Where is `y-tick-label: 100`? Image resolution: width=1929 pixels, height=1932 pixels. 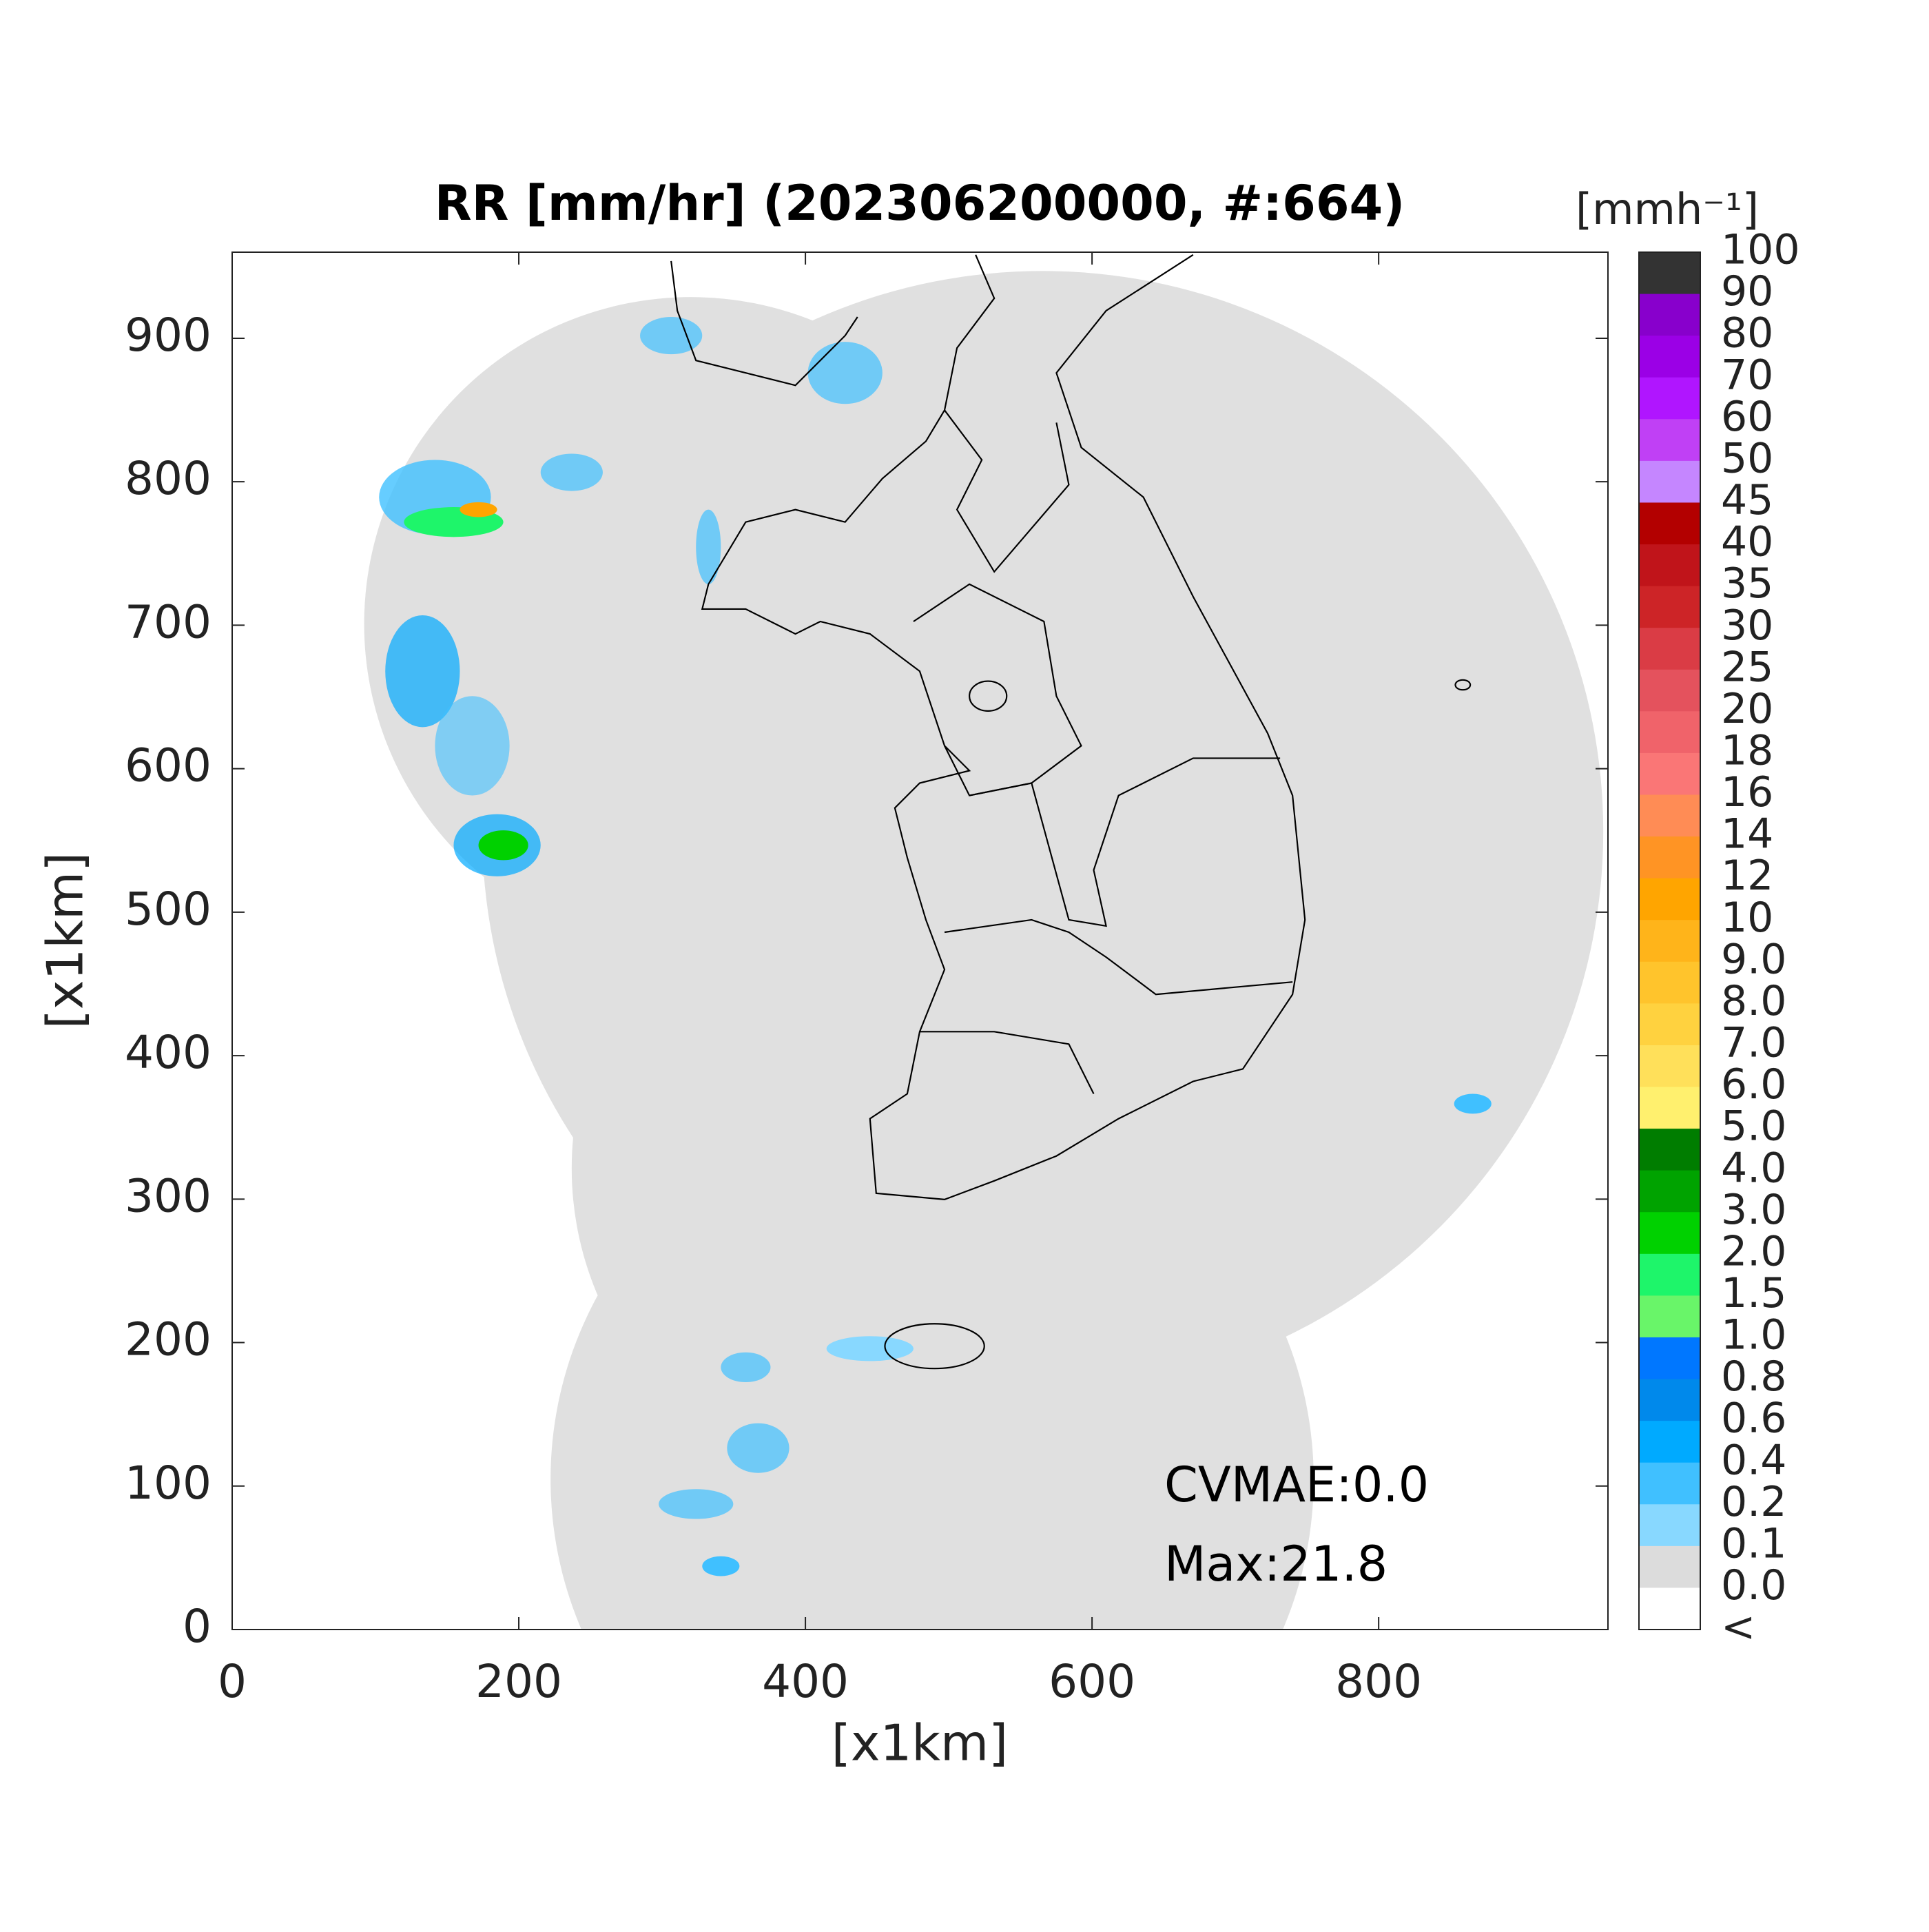
y-tick-label: 100 is located at coordinates (168, 1483).